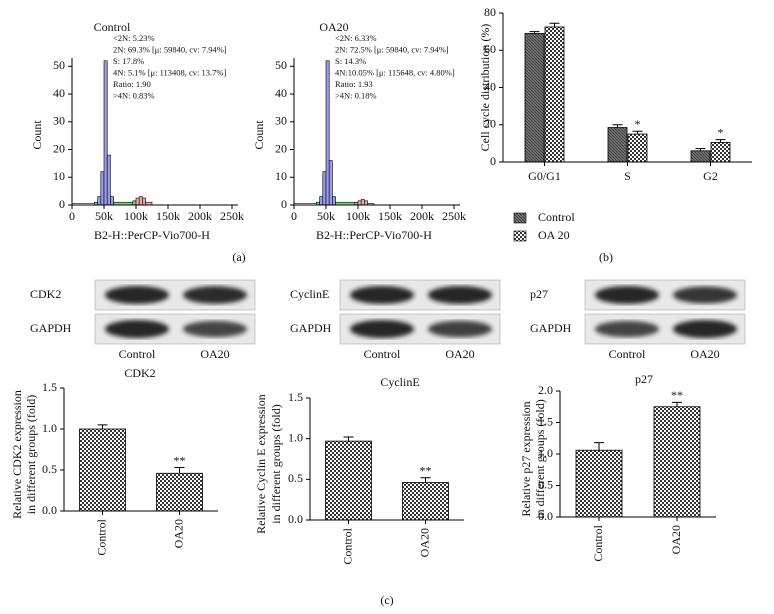 This screenshot has width=774, height=614. Describe the element at coordinates (17, 454) in the screenshot. I see `y-axis-label: Relative CDK2 expression` at that location.